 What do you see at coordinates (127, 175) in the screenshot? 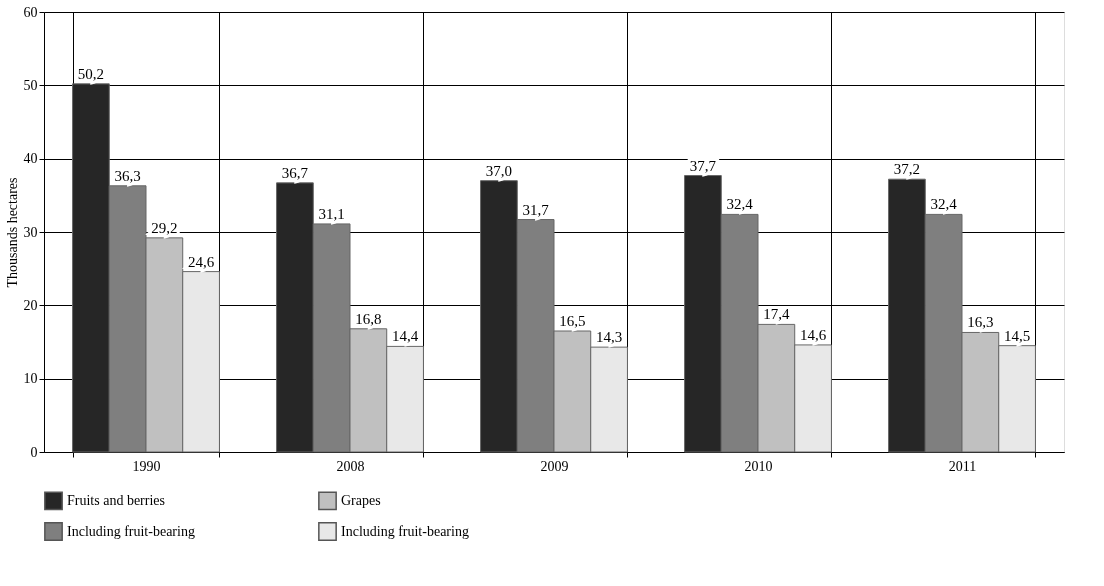
I see `data-label: 36,3` at bounding box center [127, 175].